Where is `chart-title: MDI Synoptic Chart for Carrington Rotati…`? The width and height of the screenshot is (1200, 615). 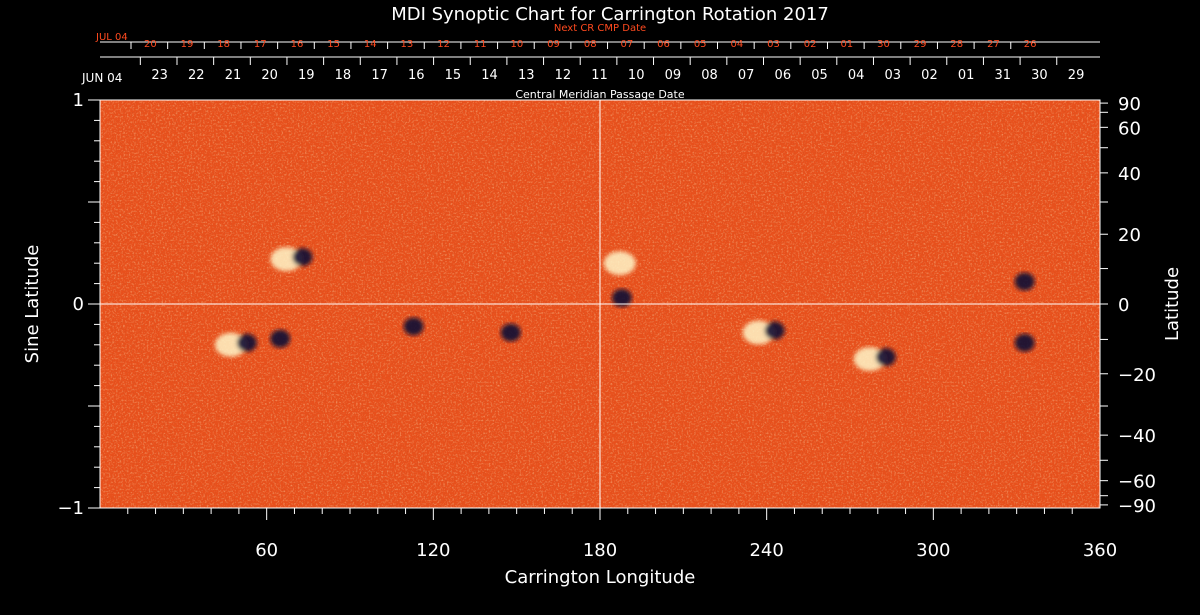 chart-title: MDI Synoptic Chart for Carrington Rotati… is located at coordinates (610, 14).